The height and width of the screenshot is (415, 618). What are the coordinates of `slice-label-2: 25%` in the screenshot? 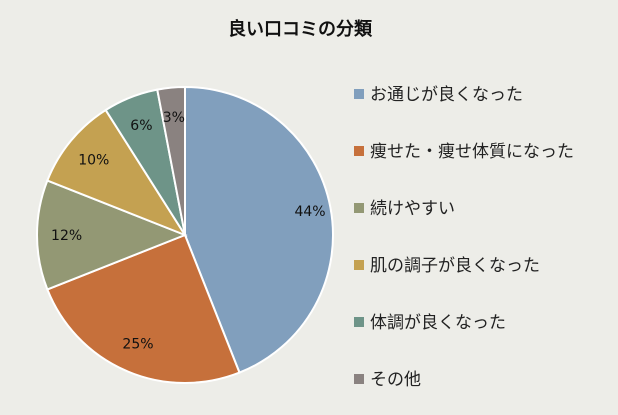 It's located at (137, 345).